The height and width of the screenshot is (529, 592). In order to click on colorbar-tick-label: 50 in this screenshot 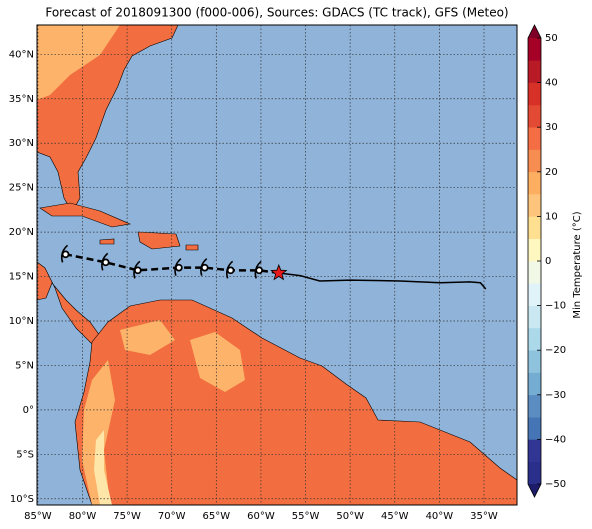, I will do `click(551, 38)`.